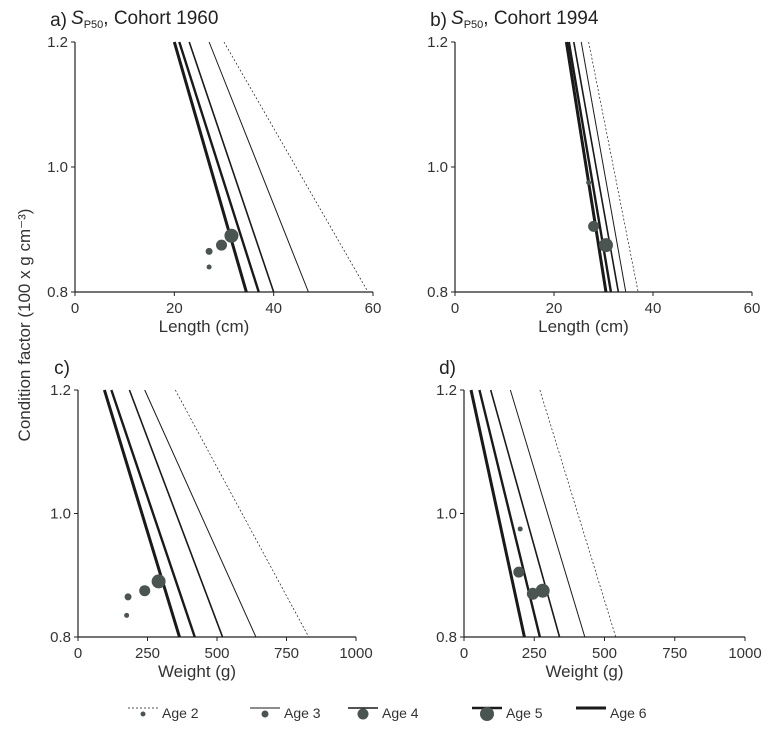 This screenshot has width=768, height=731. I want to click on panel-label: b), so click(438, 20).